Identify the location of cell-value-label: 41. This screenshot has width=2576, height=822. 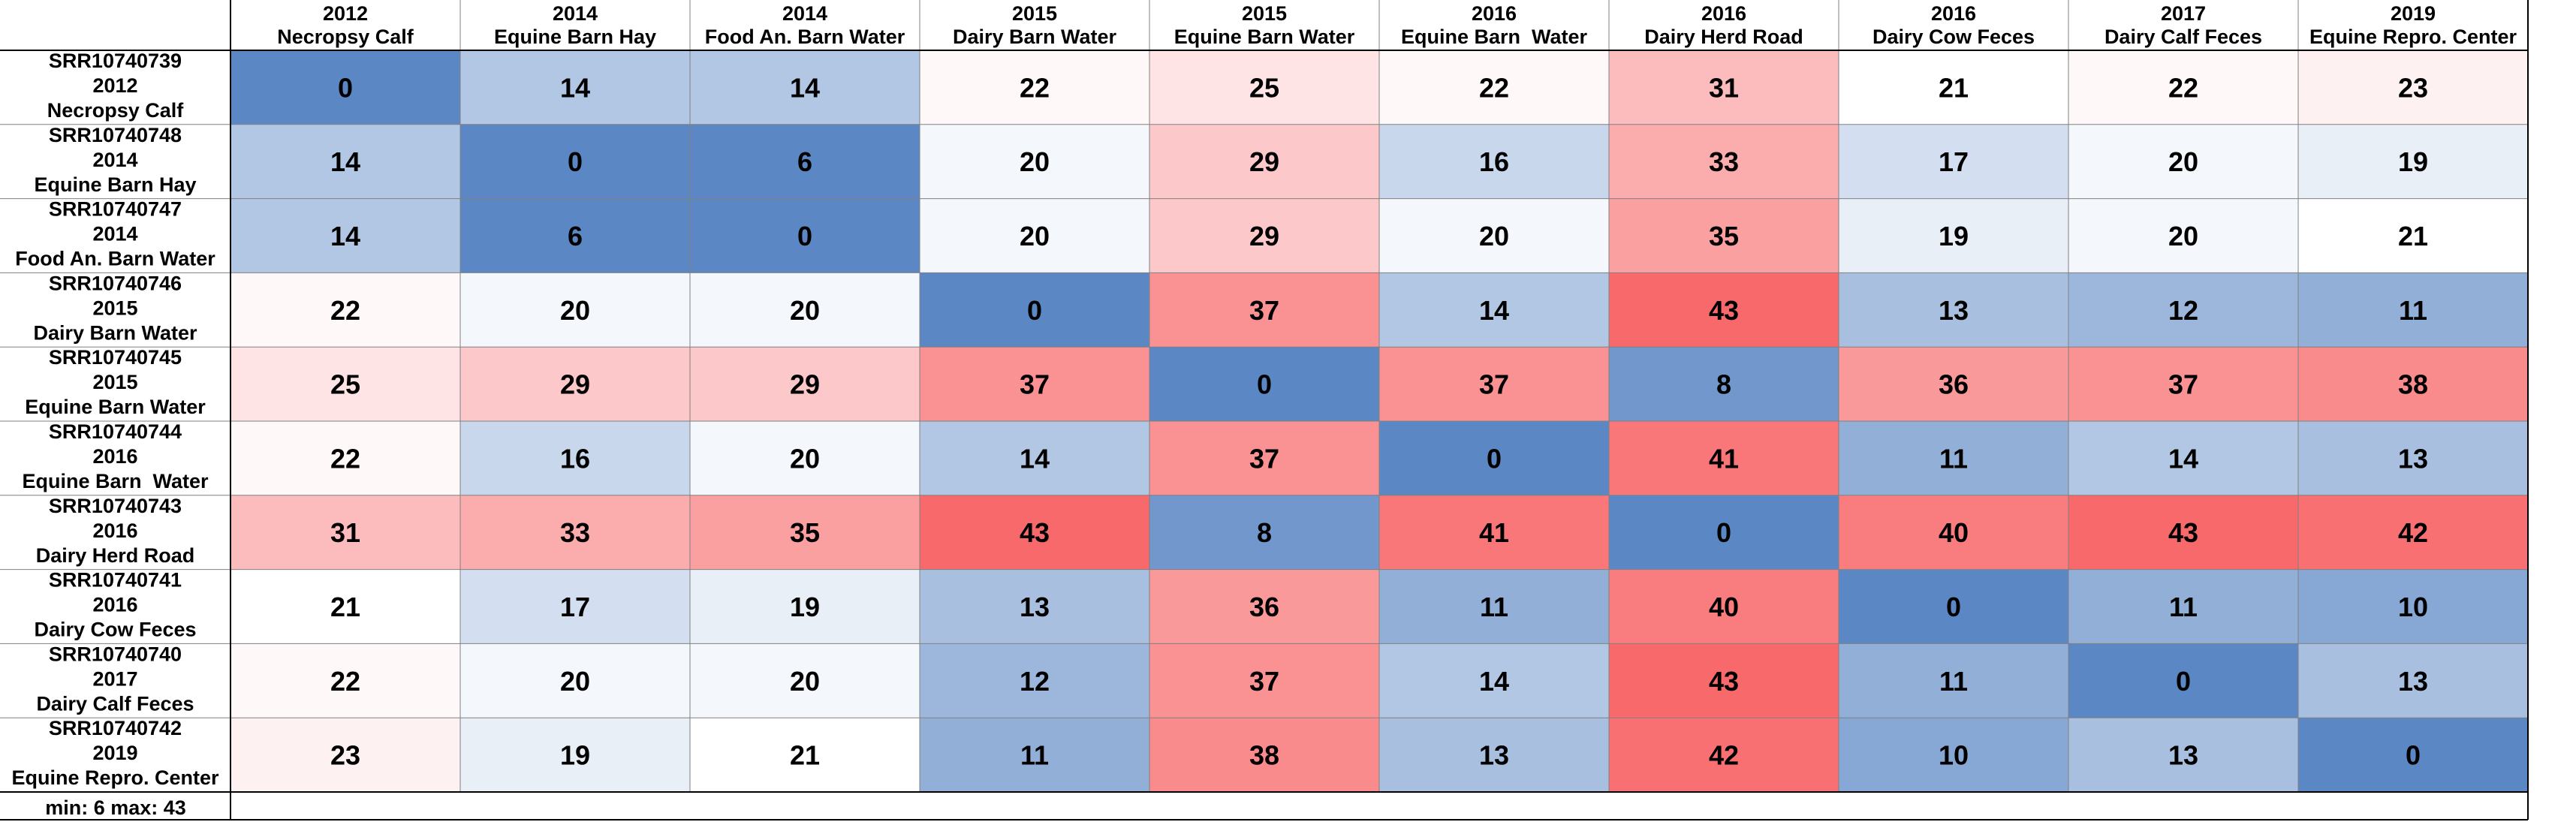
(1494, 532).